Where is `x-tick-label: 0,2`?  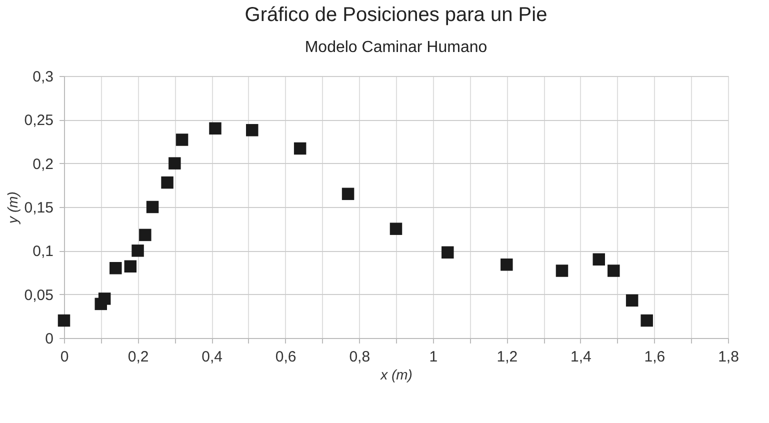 x-tick-label: 0,2 is located at coordinates (138, 357).